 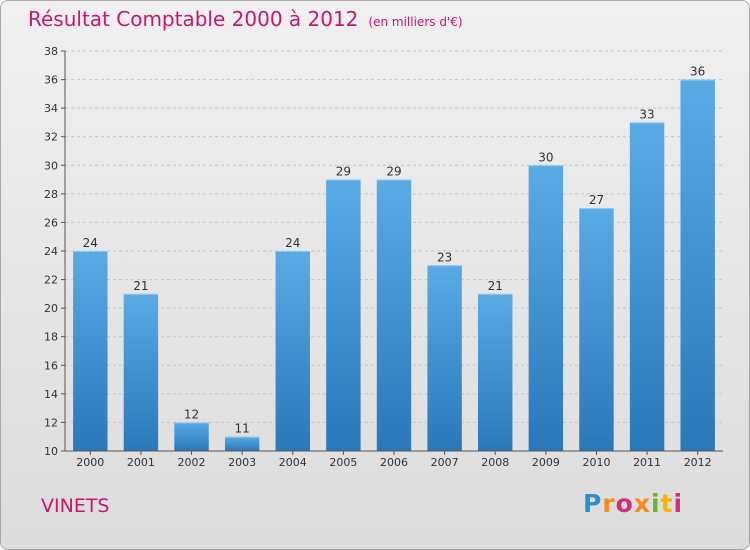 What do you see at coordinates (596, 462) in the screenshot?
I see `x-tick-label: 2010` at bounding box center [596, 462].